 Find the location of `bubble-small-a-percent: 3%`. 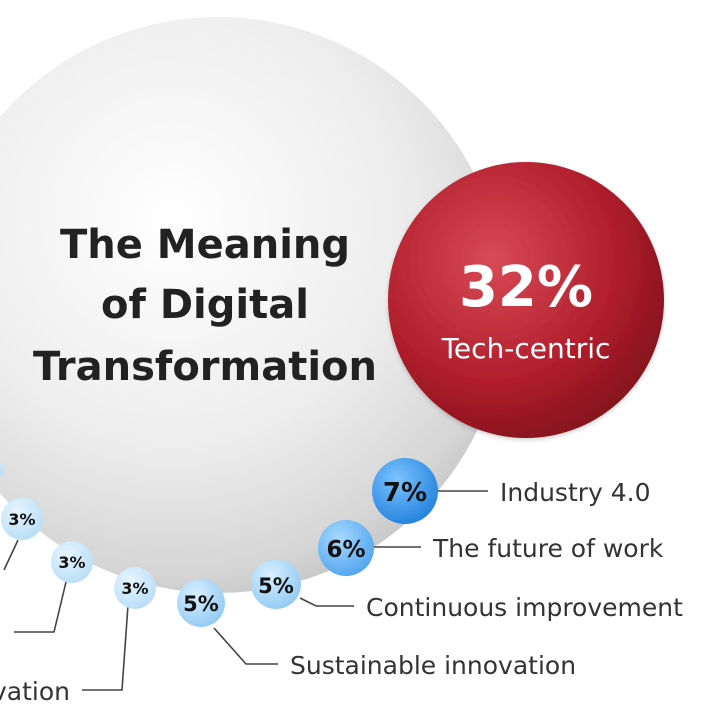

bubble-small-a-percent: 3% is located at coordinates (134, 588).